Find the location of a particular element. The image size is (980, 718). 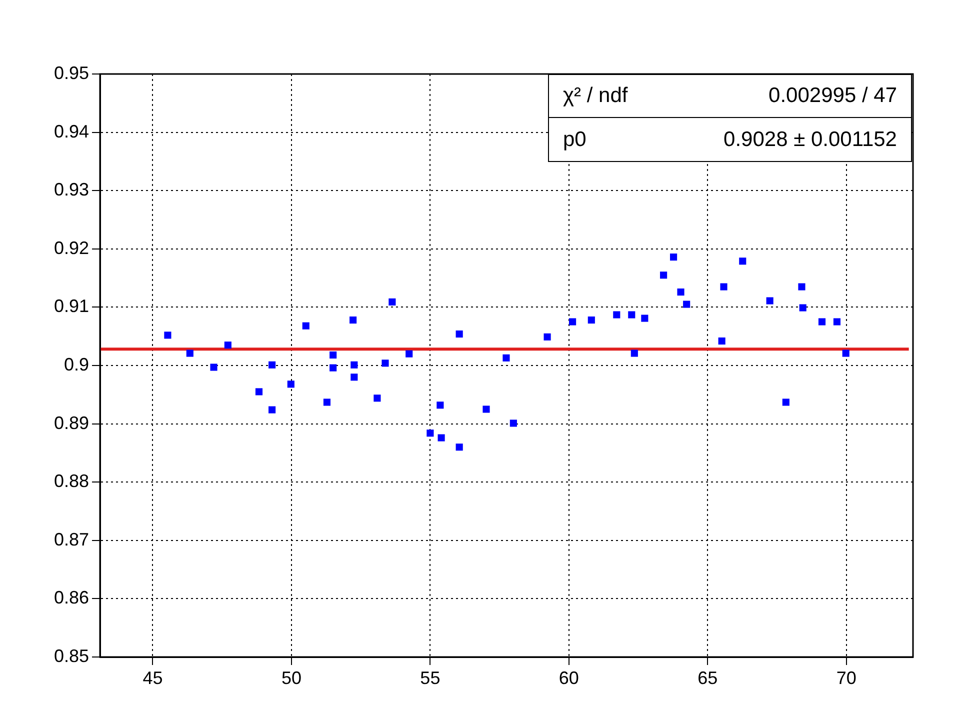

y-tick-label: 0.85 is located at coordinates (71, 656).